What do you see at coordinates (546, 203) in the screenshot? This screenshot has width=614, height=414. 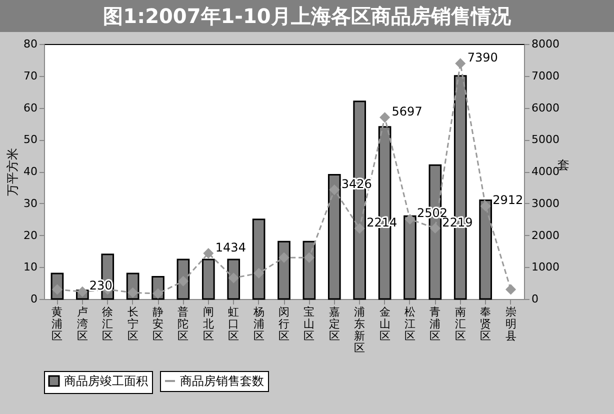 I see `y2-tick-label: 3000` at bounding box center [546, 203].